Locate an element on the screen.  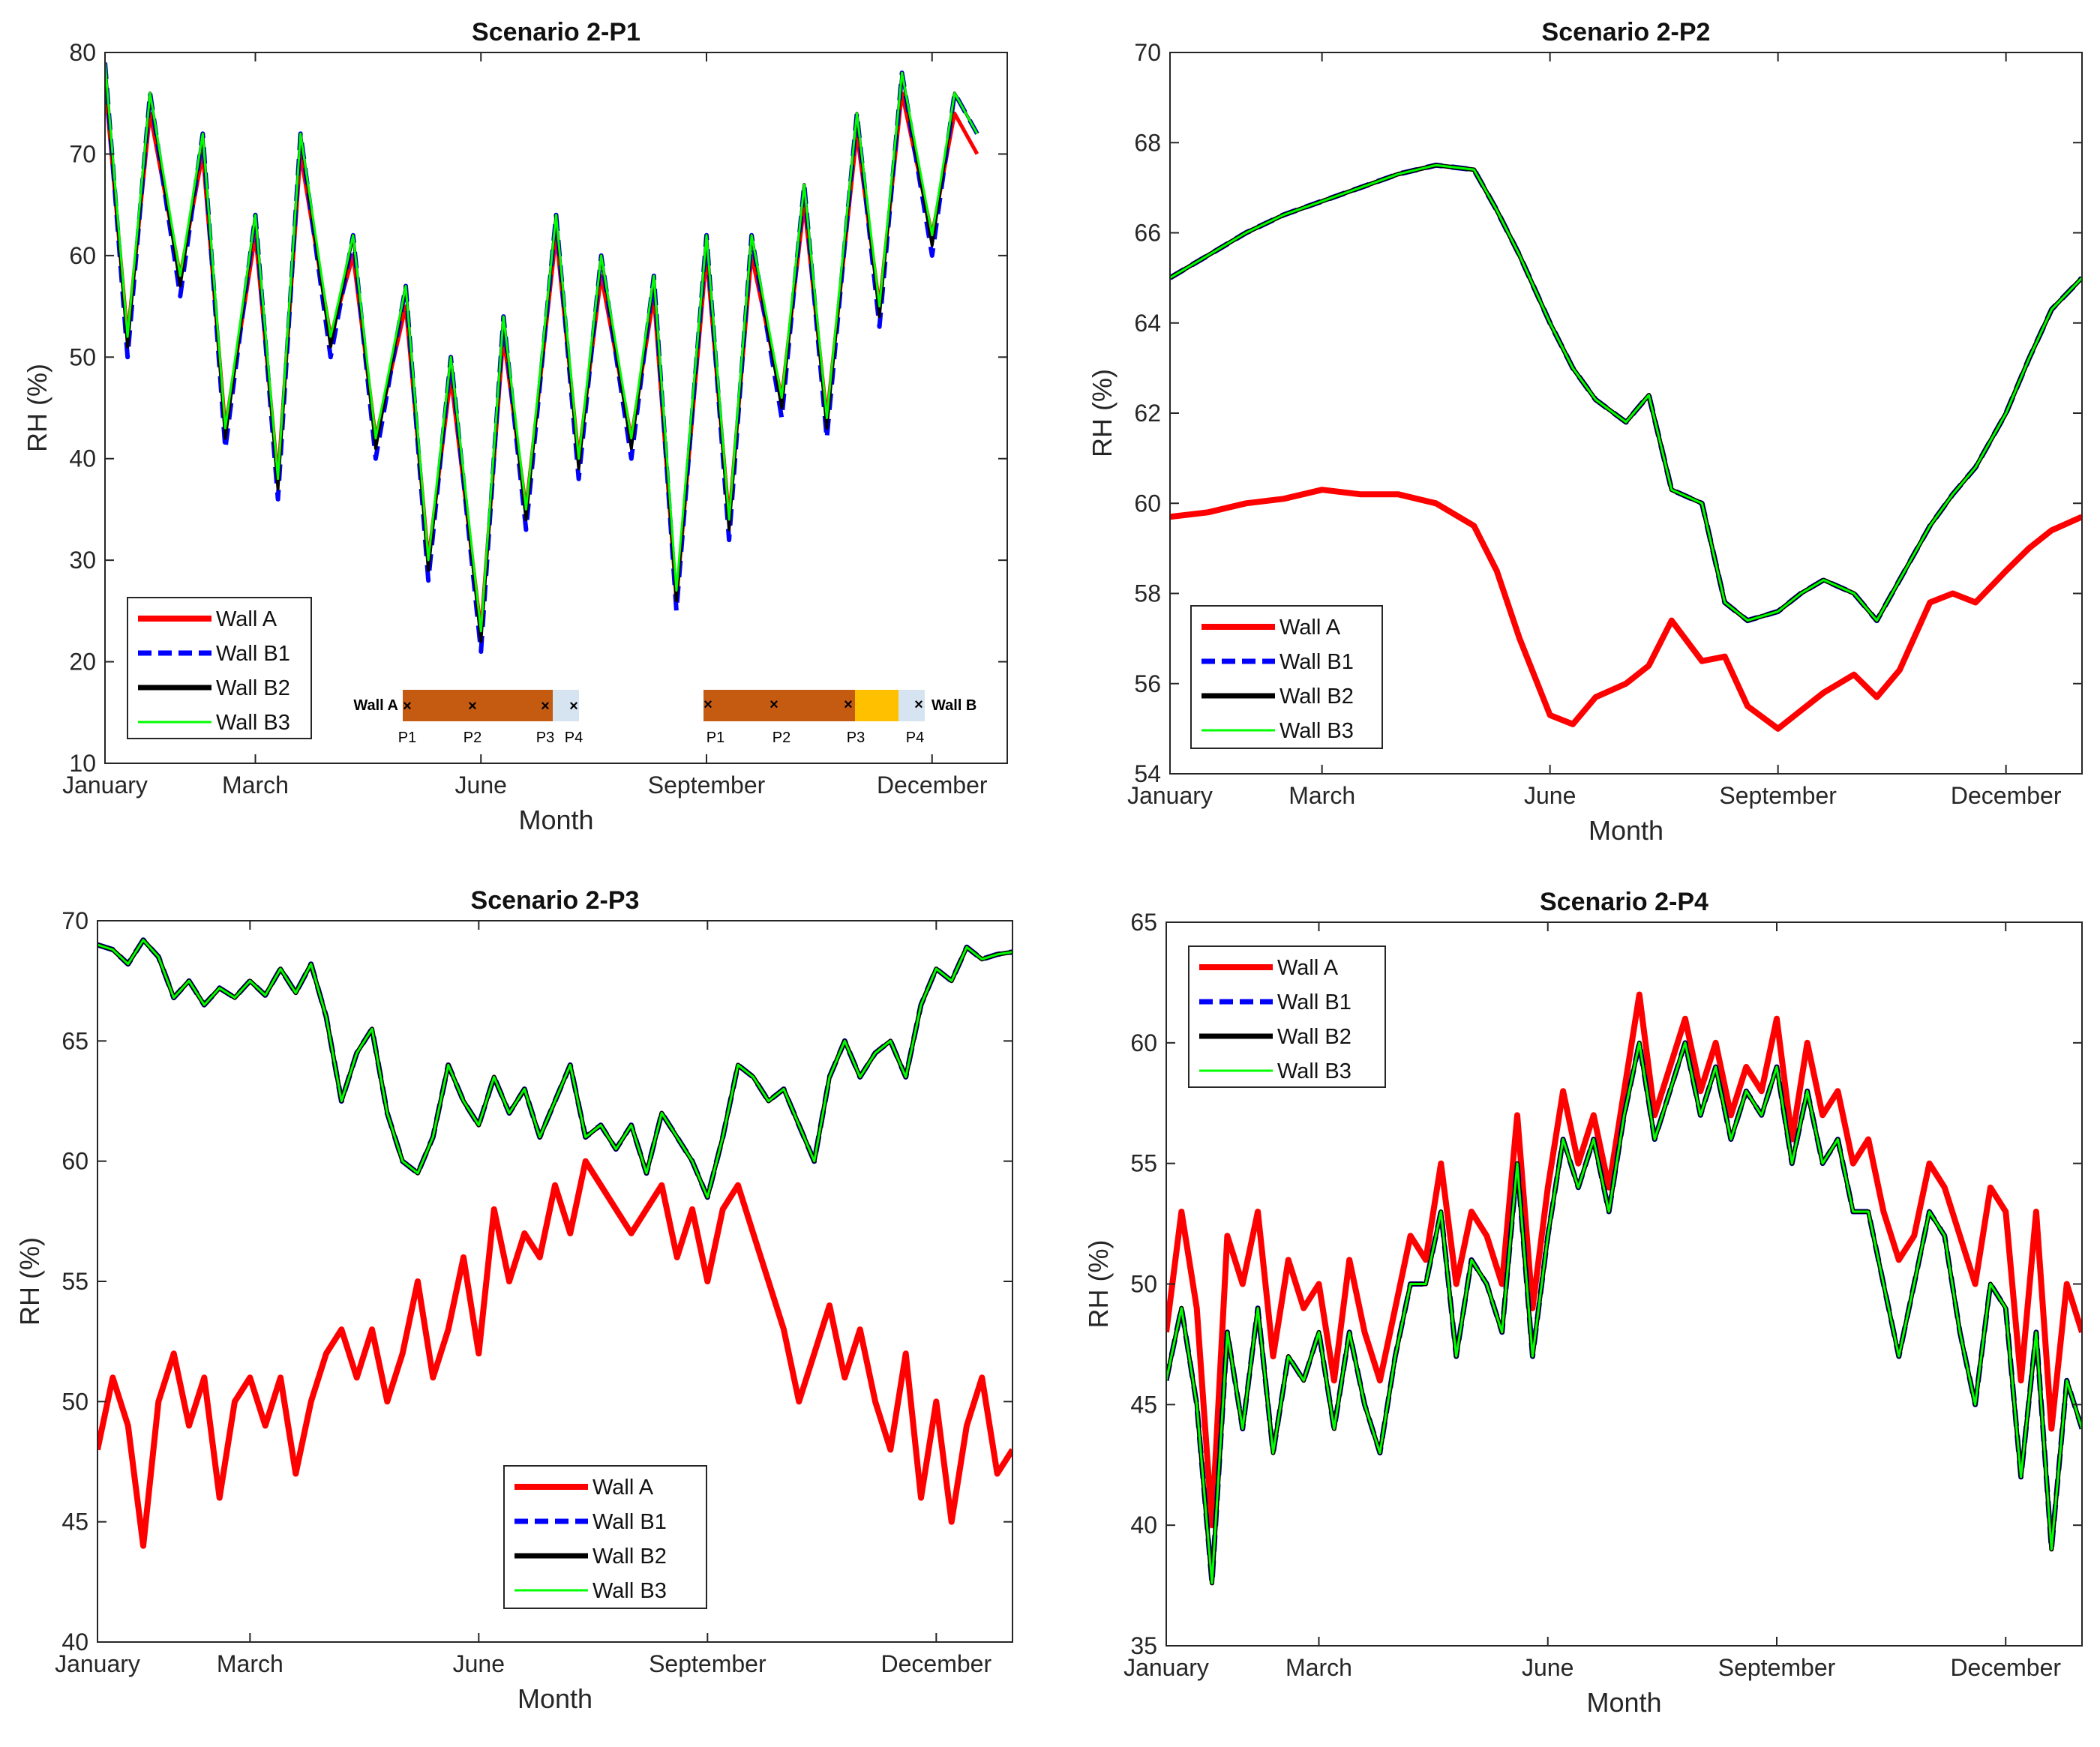
wall-a-point-label: P1 is located at coordinates (407, 738).